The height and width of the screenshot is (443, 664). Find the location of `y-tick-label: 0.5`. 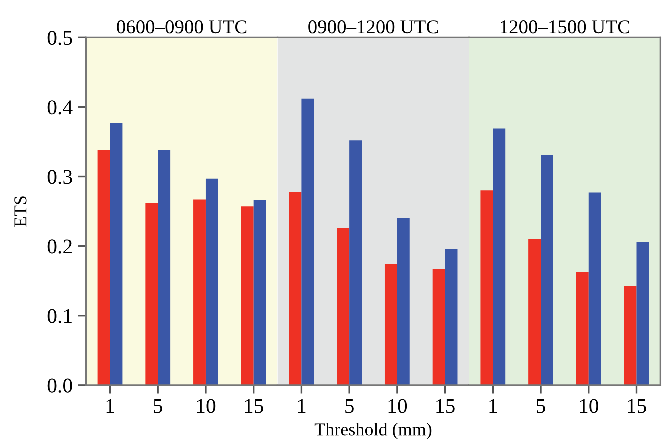

y-tick-label: 0.5 is located at coordinates (60, 38).